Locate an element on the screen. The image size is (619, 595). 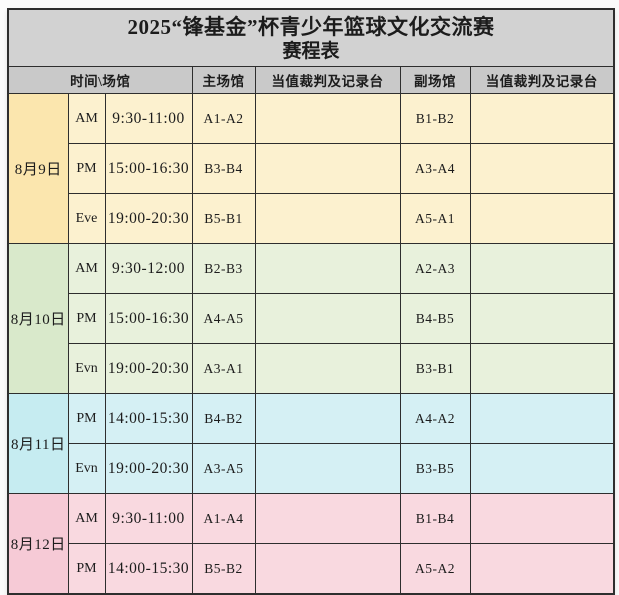
header-sub-referee: 当值裁判及记录台 is located at coordinates (542, 80).